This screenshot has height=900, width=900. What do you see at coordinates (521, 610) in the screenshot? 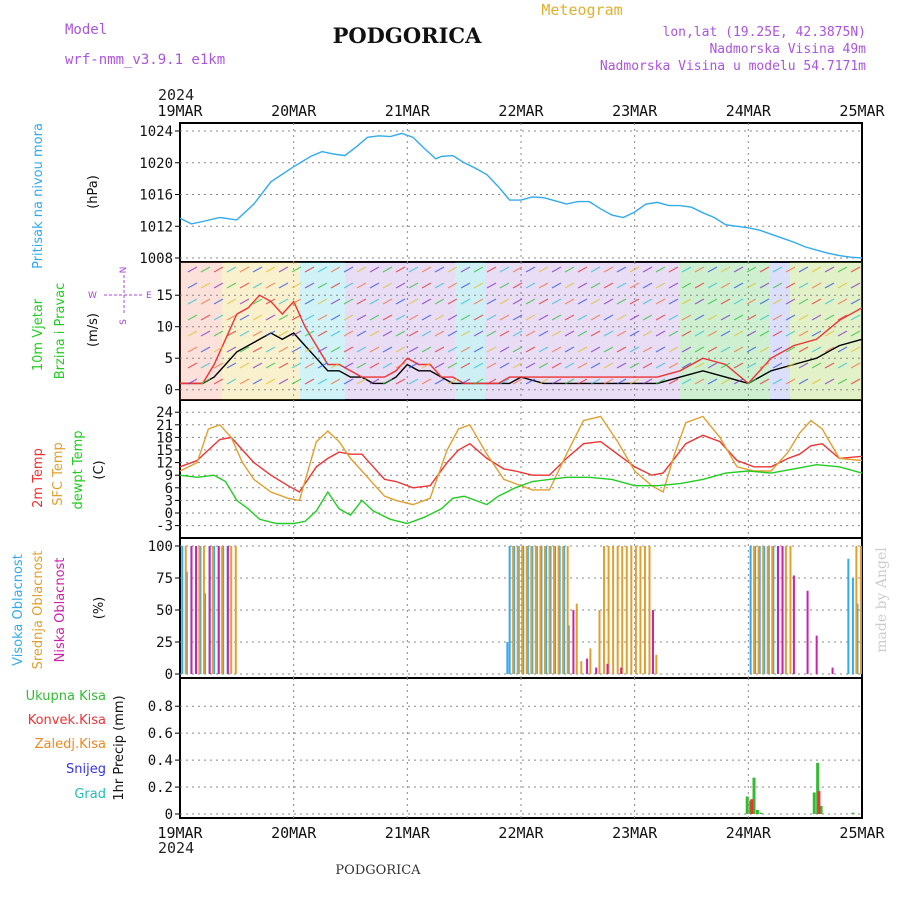
I see `cloud-series` at bounding box center [521, 610].